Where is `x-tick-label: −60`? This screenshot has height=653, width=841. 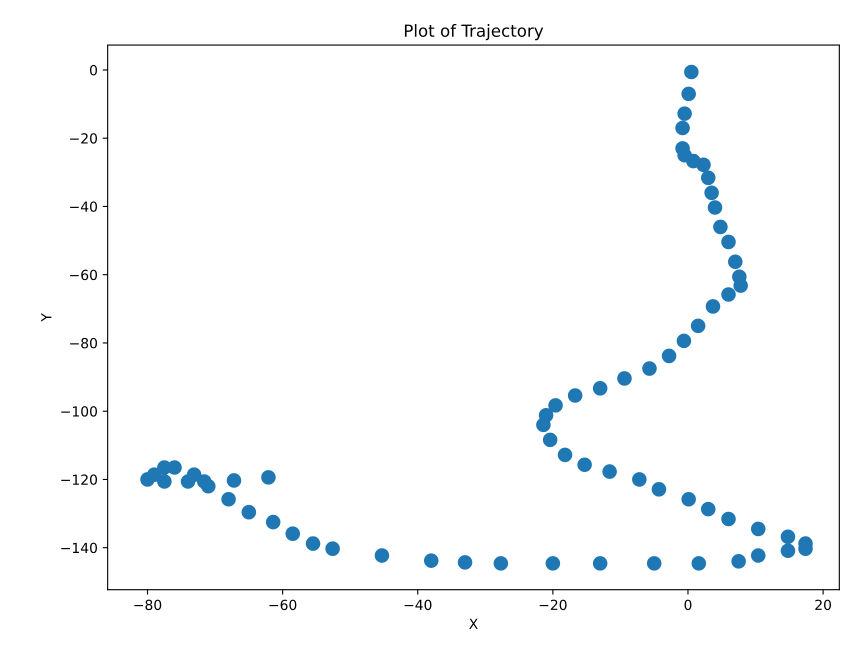 x-tick-label: −60 is located at coordinates (282, 605).